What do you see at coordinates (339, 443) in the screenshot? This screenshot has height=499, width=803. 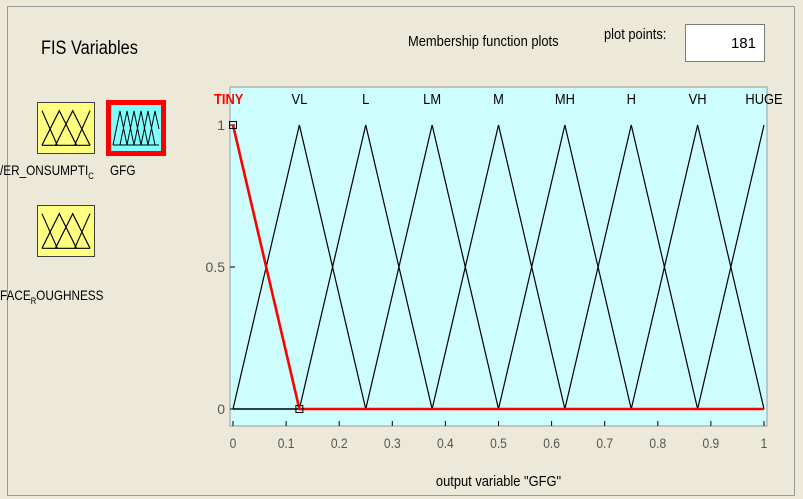 I see `x-tick-label: 0.2` at bounding box center [339, 443].